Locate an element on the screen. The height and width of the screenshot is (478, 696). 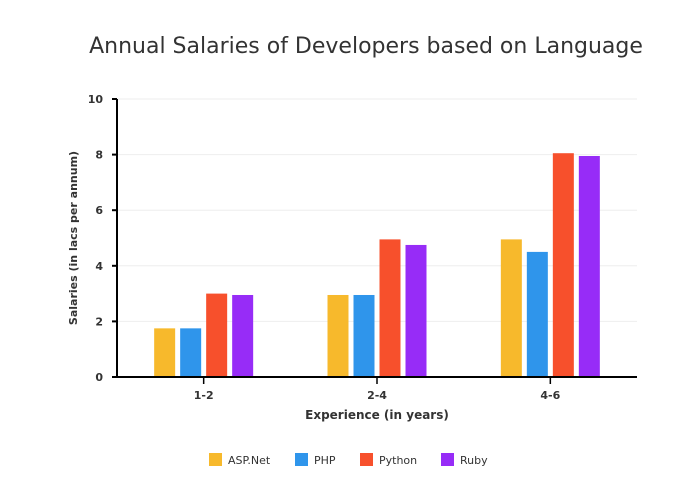
x-tick-label: 4-6 is located at coordinates (550, 395).